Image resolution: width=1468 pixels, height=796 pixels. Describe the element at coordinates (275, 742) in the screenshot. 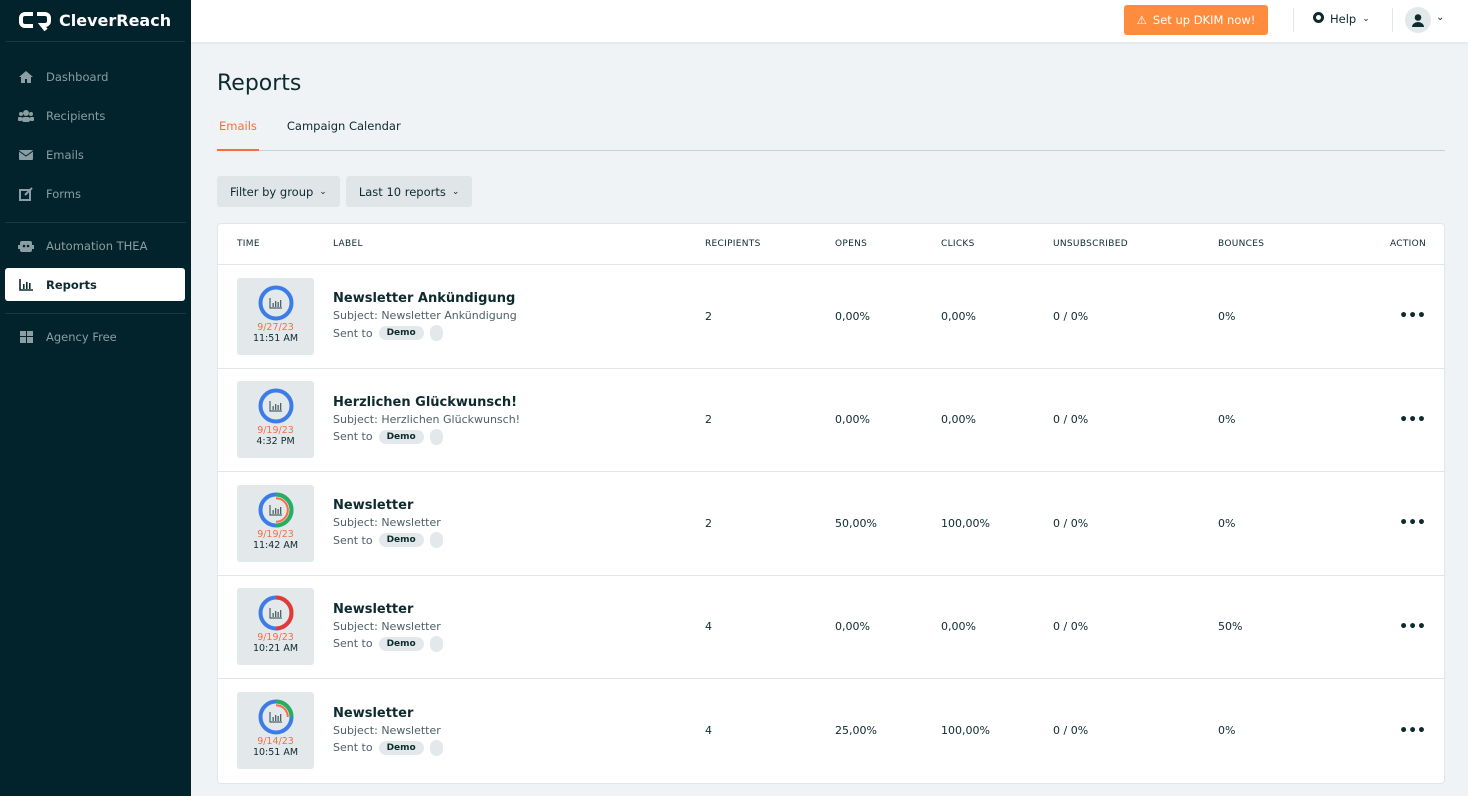

I see `send-date: 9/14/23` at that location.